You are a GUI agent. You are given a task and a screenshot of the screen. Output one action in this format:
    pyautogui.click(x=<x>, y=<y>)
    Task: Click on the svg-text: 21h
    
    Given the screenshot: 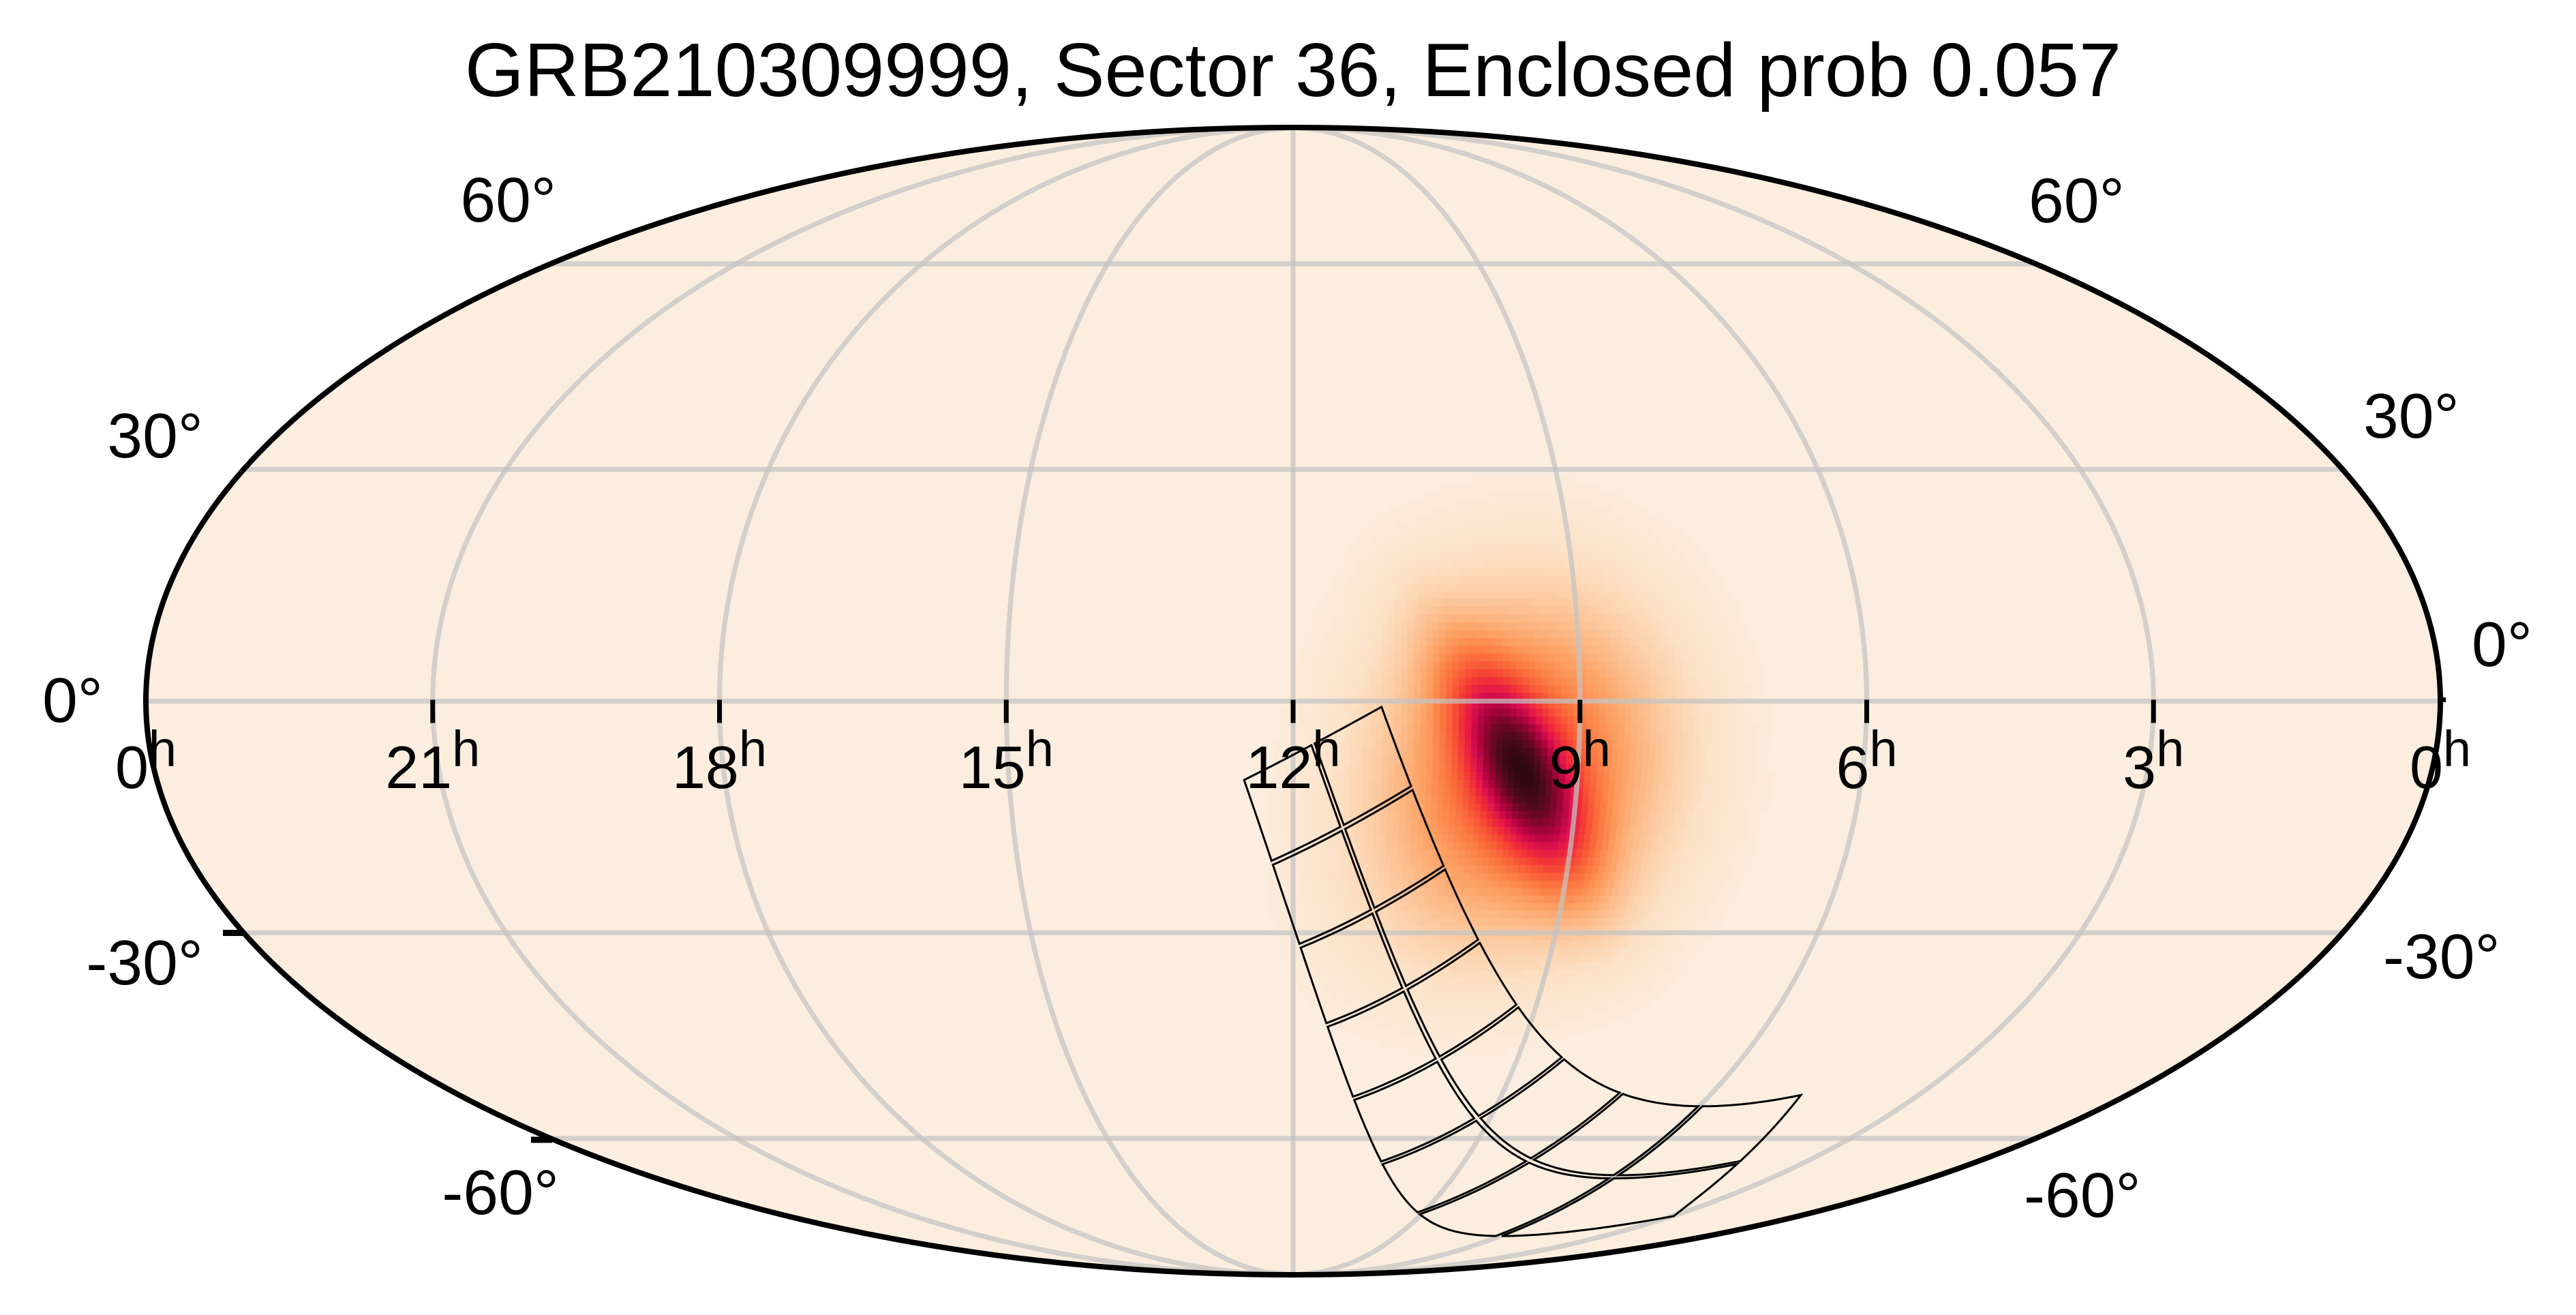 What is the action you would take?
    pyautogui.click(x=432, y=761)
    